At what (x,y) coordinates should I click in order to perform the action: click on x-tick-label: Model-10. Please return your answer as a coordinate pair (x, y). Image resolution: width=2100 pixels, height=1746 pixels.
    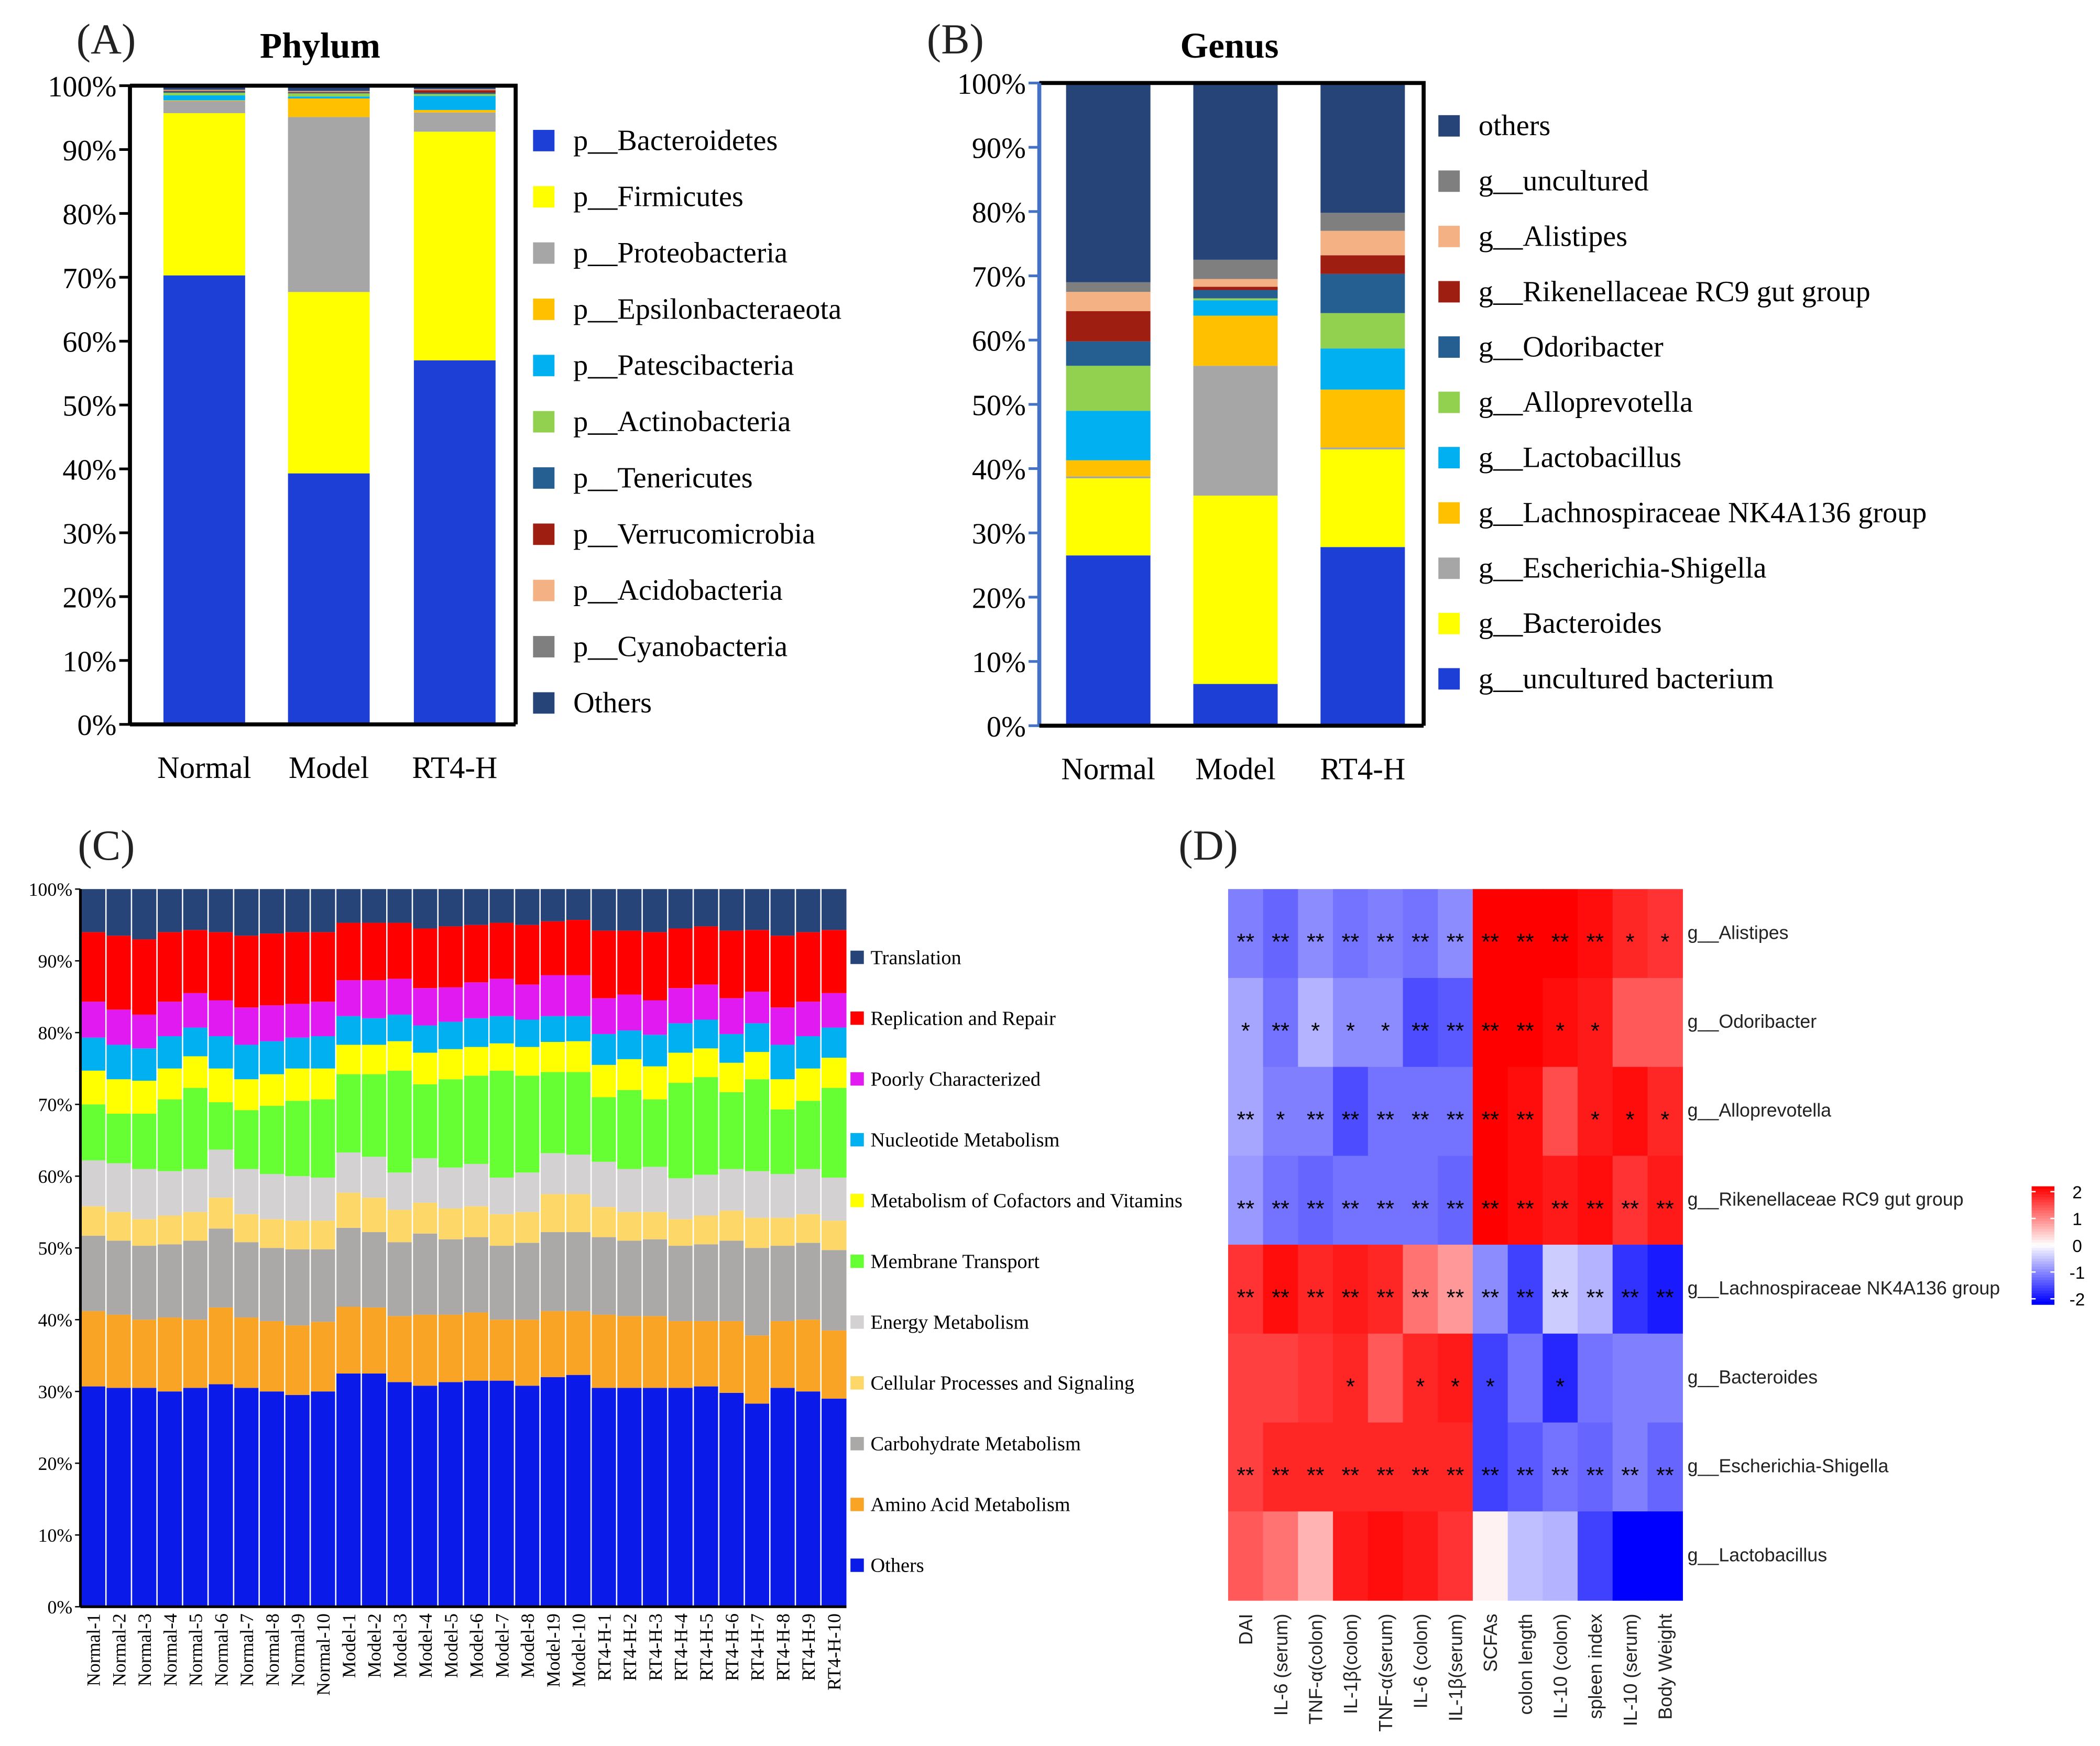
    Looking at the image, I should click on (578, 1650).